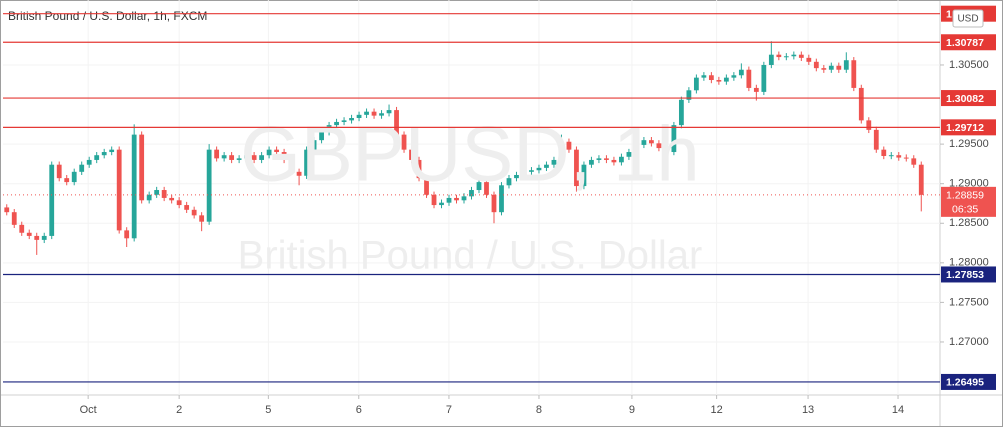 This screenshot has width=1003, height=427. I want to click on currency-button: USD, so click(968, 18).